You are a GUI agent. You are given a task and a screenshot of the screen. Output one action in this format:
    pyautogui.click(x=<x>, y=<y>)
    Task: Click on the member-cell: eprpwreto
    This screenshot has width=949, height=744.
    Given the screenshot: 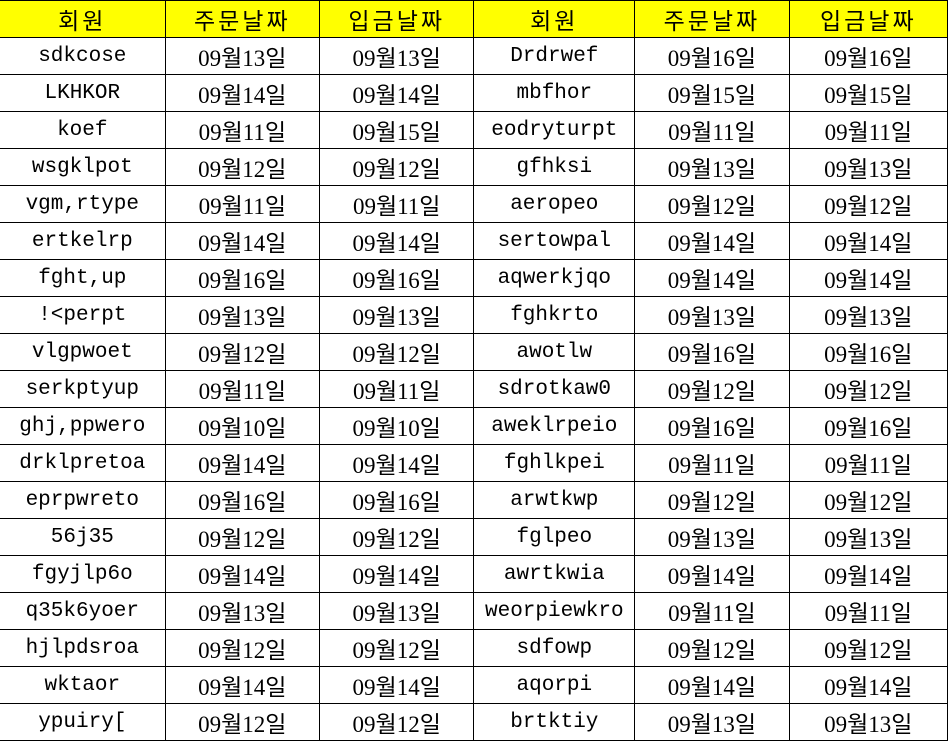 What is the action you would take?
    pyautogui.click(x=83, y=500)
    